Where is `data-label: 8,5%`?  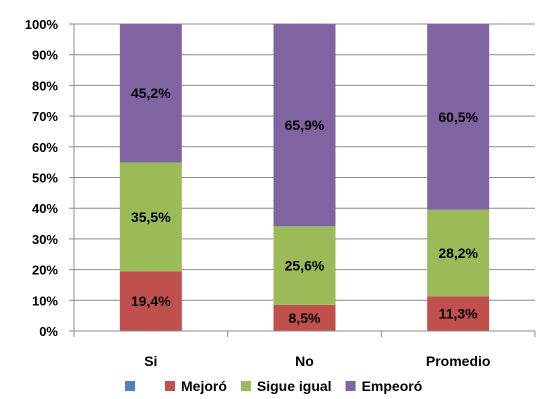 data-label: 8,5% is located at coordinates (305, 318).